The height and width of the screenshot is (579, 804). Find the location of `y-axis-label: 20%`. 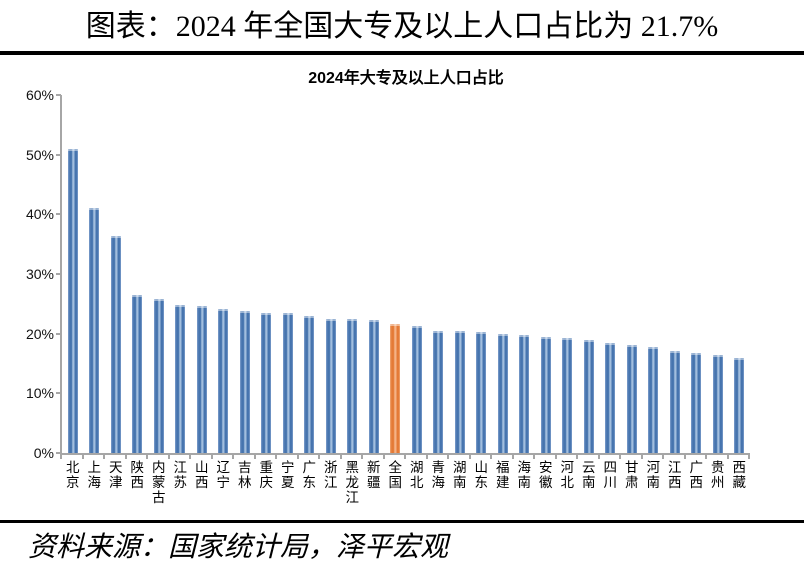

y-axis-label: 20% is located at coordinates (39, 333).